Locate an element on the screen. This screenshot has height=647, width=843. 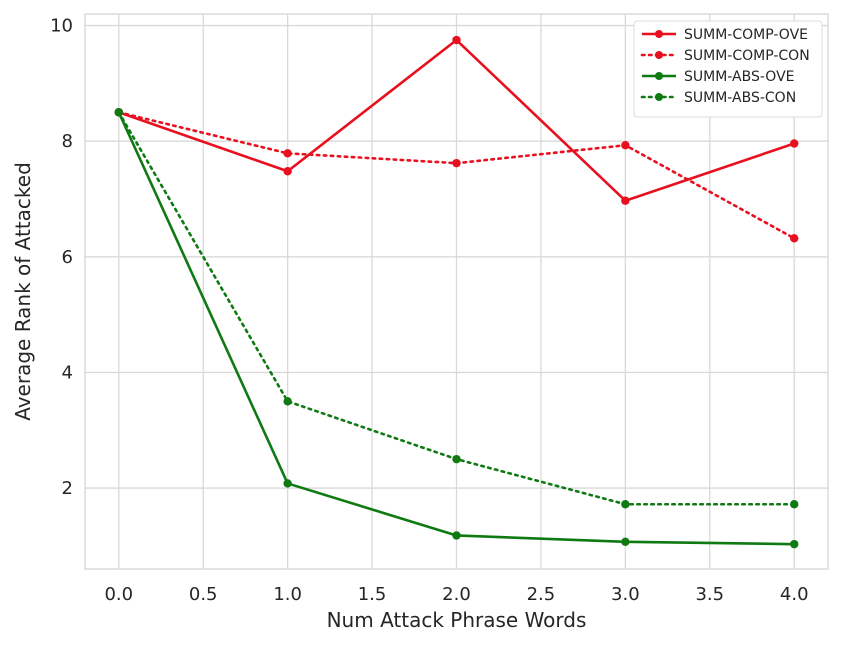
x-tick-labels: 0.0 0.5 1.0 1.5 2.0 2.5 3.0 3.5 4.0 is located at coordinates (456, 594).